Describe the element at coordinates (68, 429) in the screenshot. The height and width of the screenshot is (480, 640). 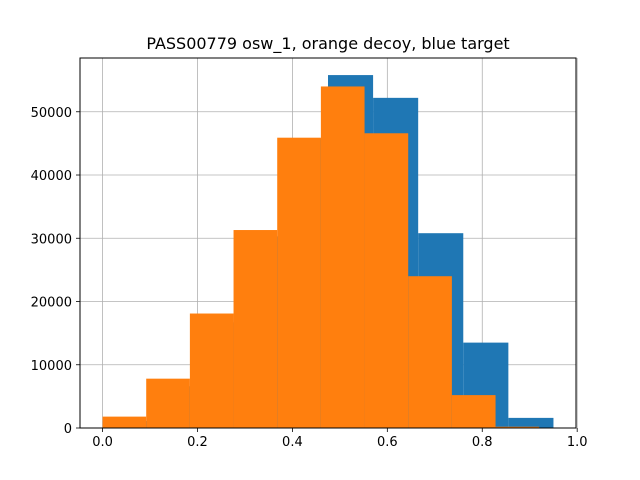
I see `y-tick-label: 0` at that location.